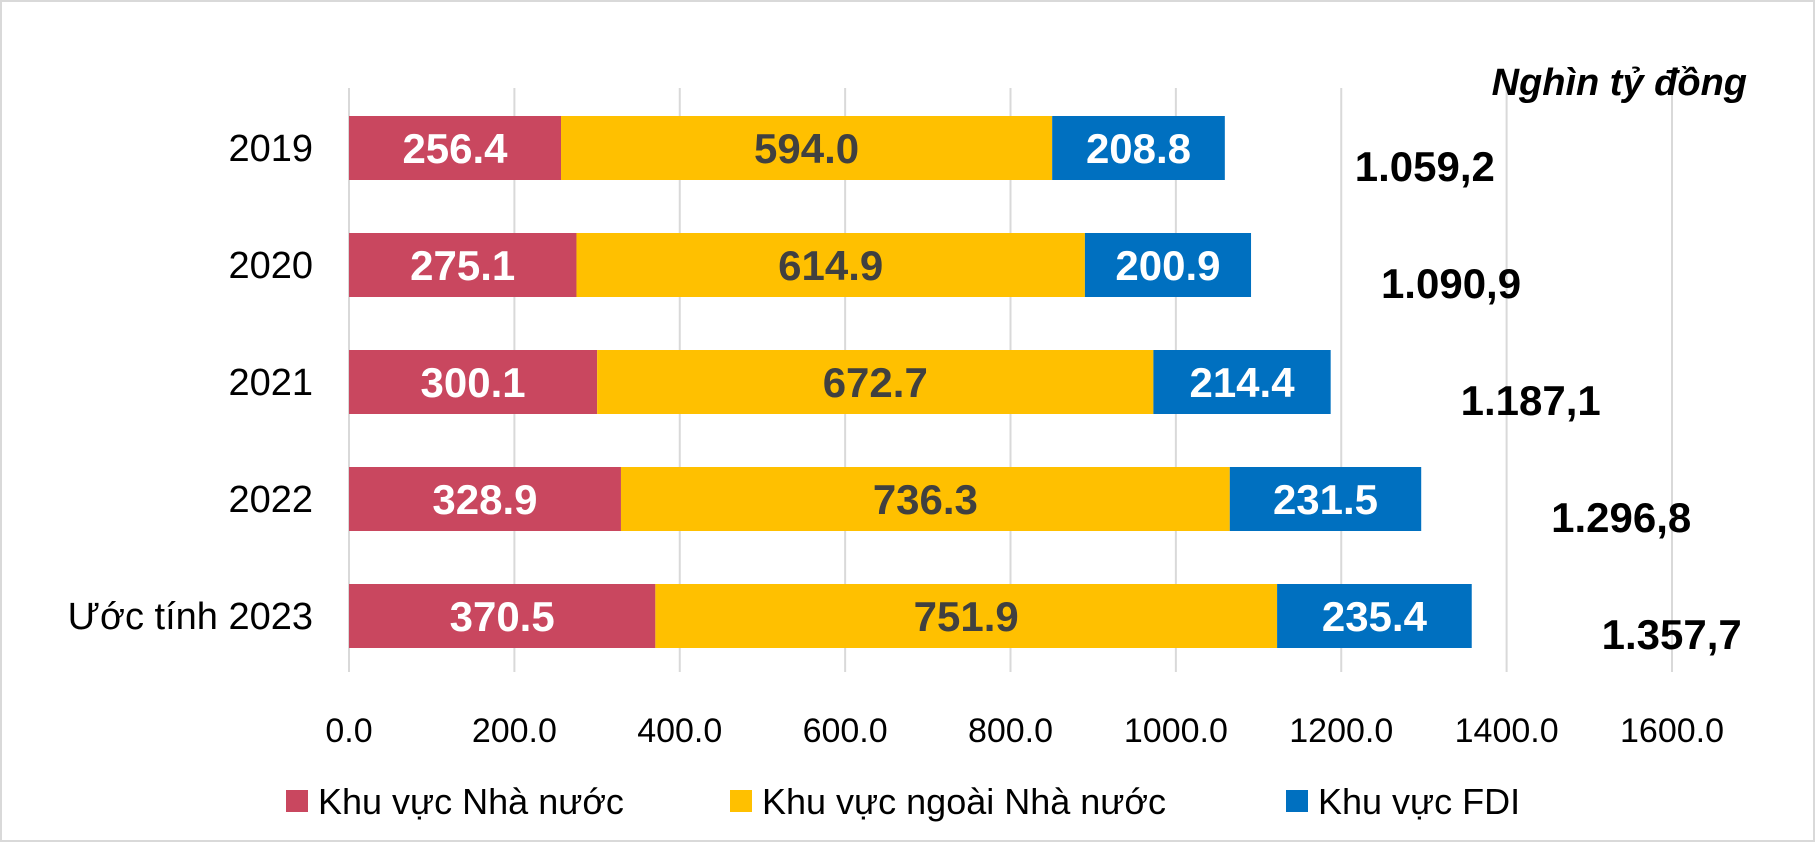 The height and width of the screenshot is (842, 1815). I want to click on bar-value-label: 751.9, so click(966, 616).